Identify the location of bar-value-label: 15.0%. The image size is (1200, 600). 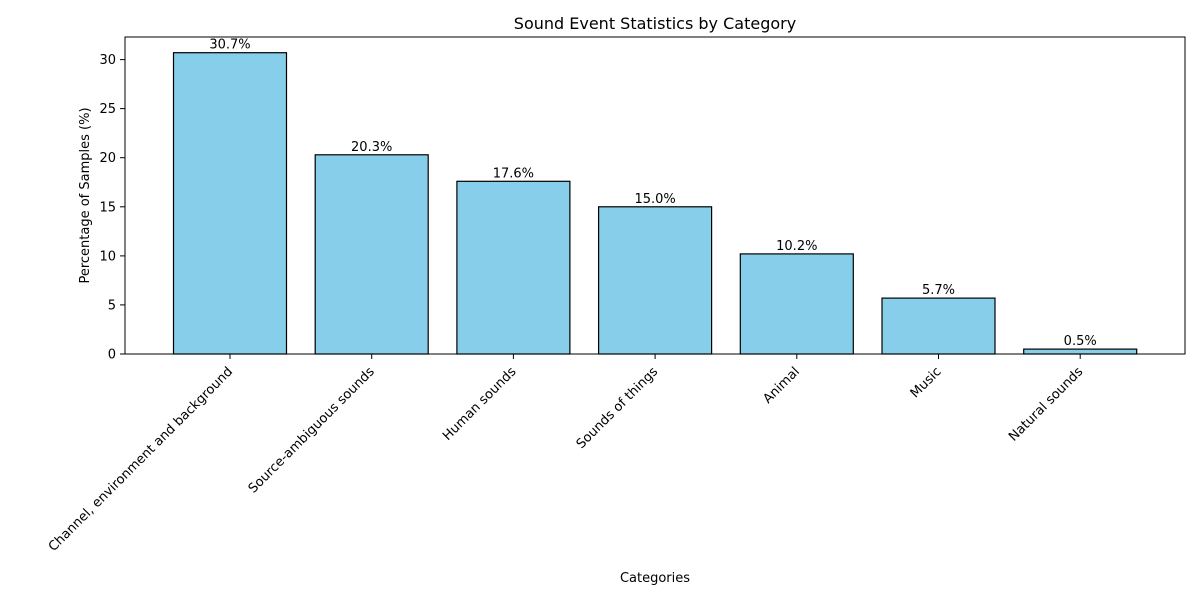
(654, 199).